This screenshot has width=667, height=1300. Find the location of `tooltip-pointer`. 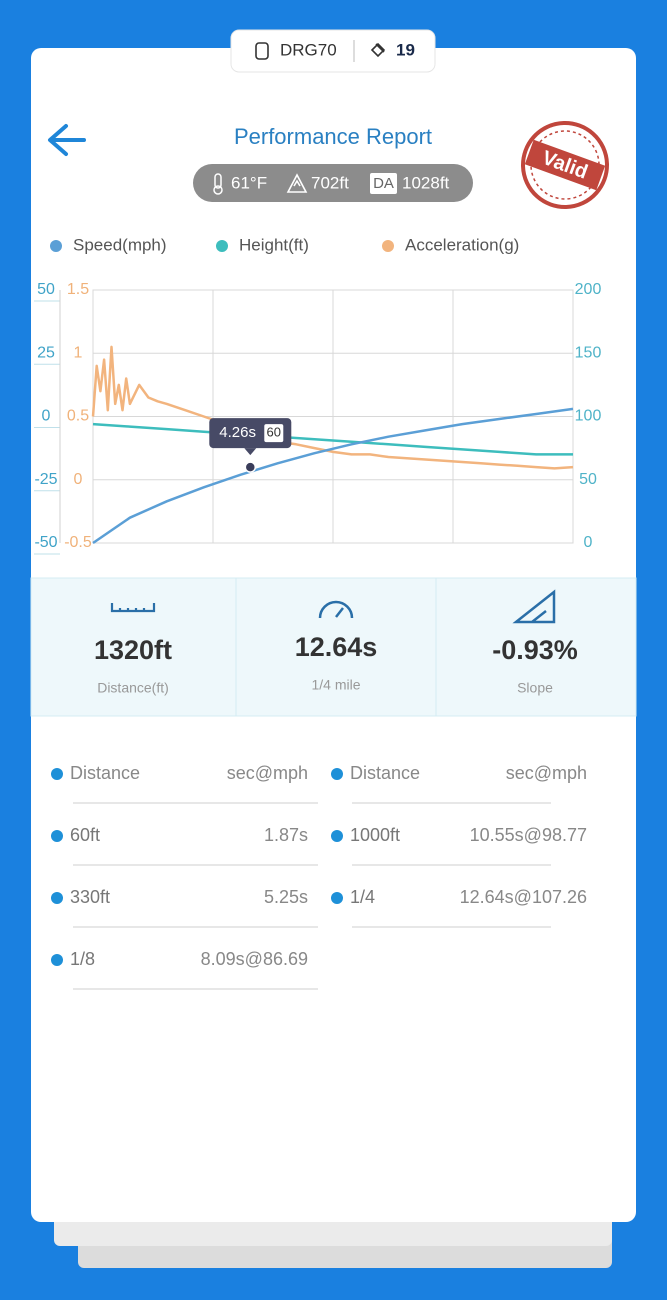

tooltip-pointer is located at coordinates (250, 452).